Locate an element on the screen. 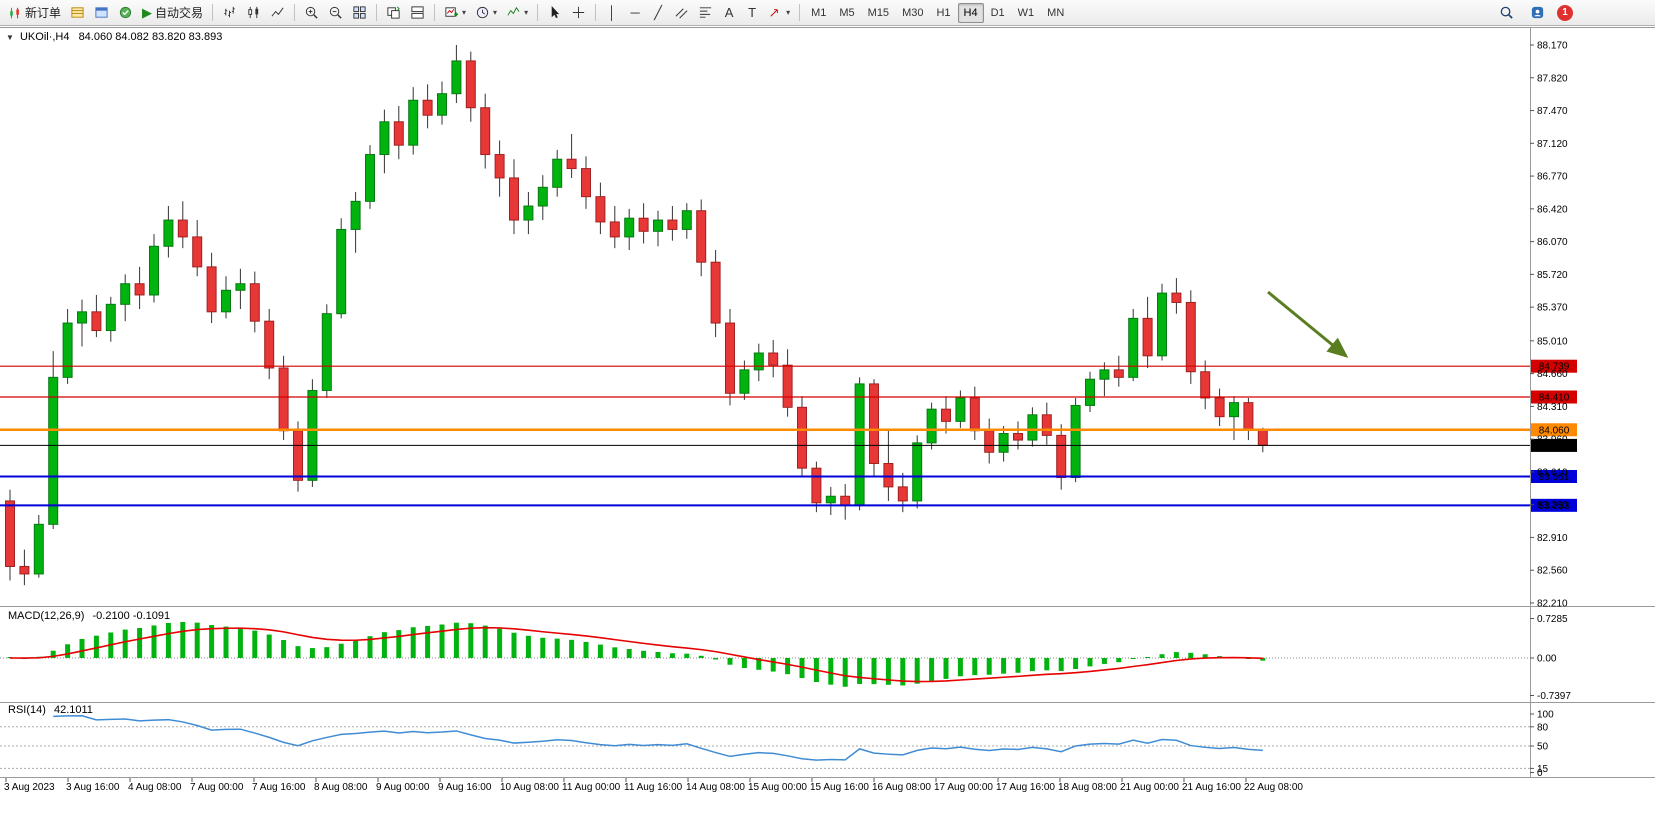 The width and height of the screenshot is (1655, 836). vertical-line-icon: │ is located at coordinates (612, 12).